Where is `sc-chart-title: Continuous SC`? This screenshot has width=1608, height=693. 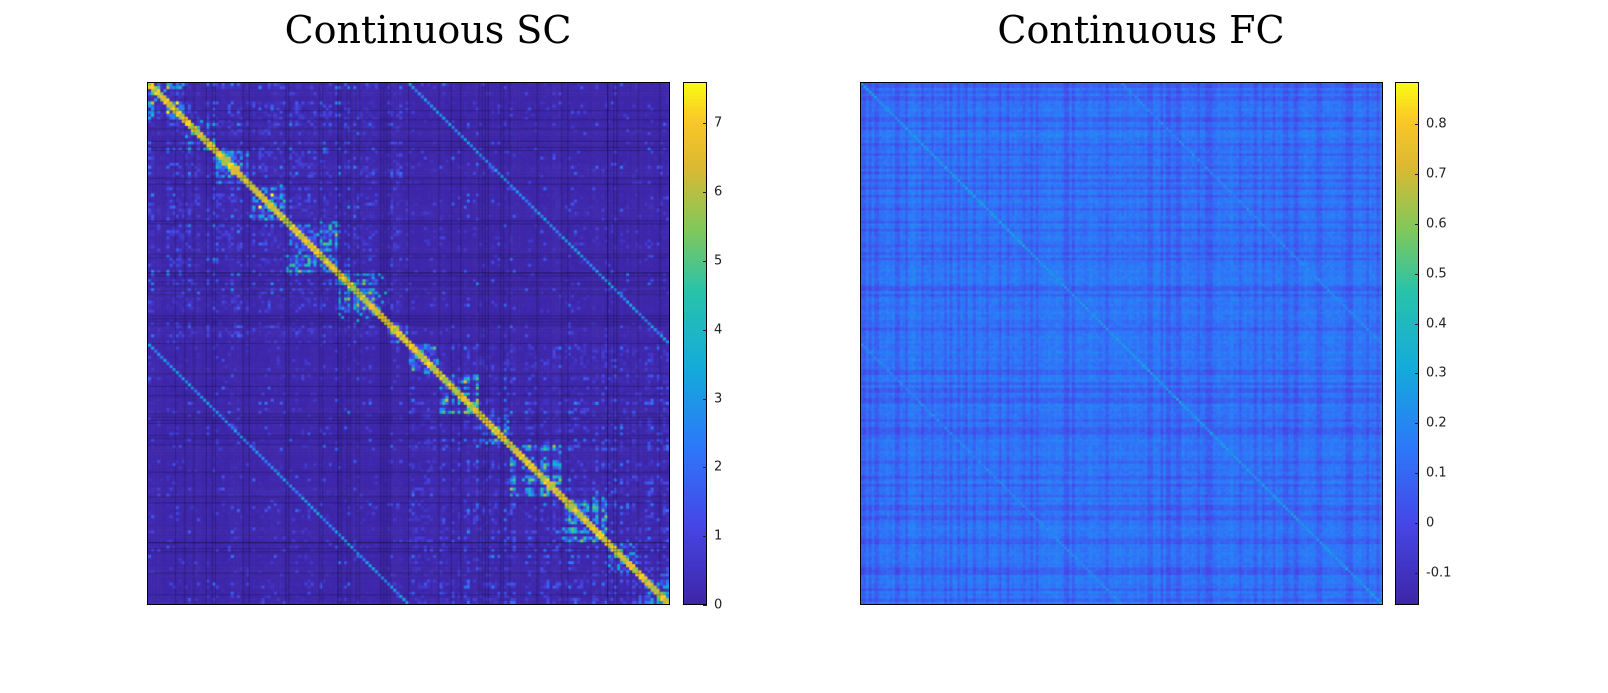 sc-chart-title: Continuous SC is located at coordinates (428, 30).